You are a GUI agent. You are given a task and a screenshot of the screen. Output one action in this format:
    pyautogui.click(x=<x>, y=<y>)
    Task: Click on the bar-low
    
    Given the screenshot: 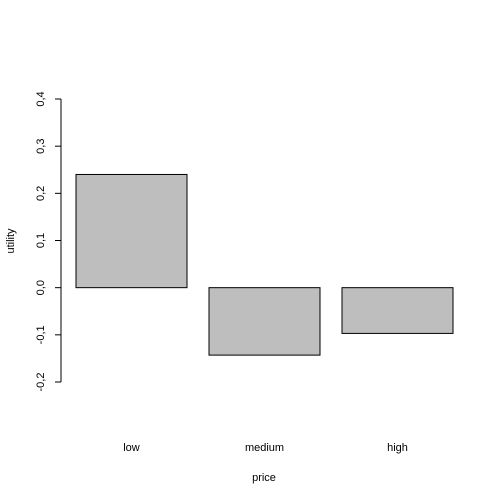 What is the action you would take?
    pyautogui.click(x=131, y=231)
    